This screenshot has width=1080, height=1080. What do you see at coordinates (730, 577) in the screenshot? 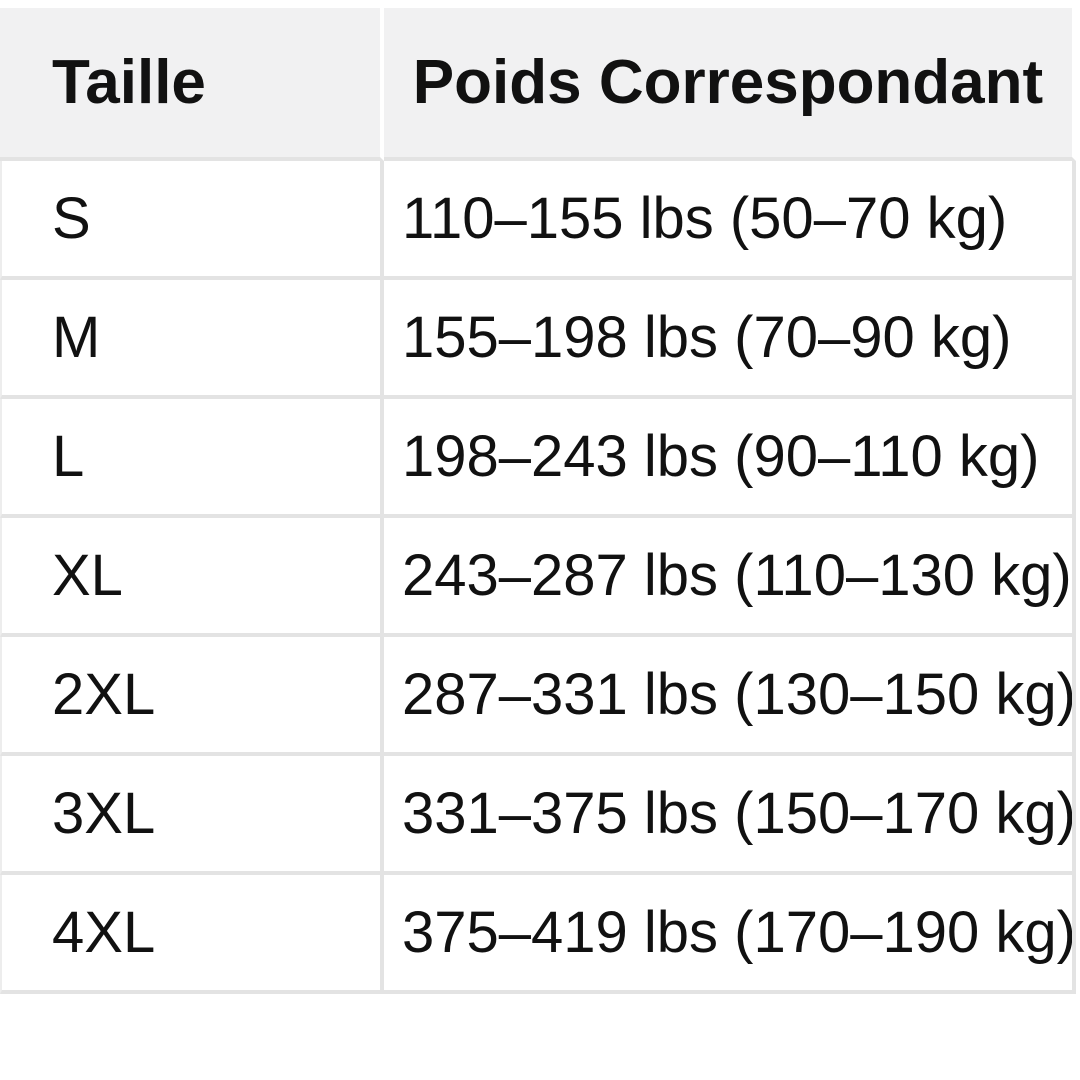
I see `weight-cell: 243–287 lbs (110–130 kg)` at bounding box center [730, 577].